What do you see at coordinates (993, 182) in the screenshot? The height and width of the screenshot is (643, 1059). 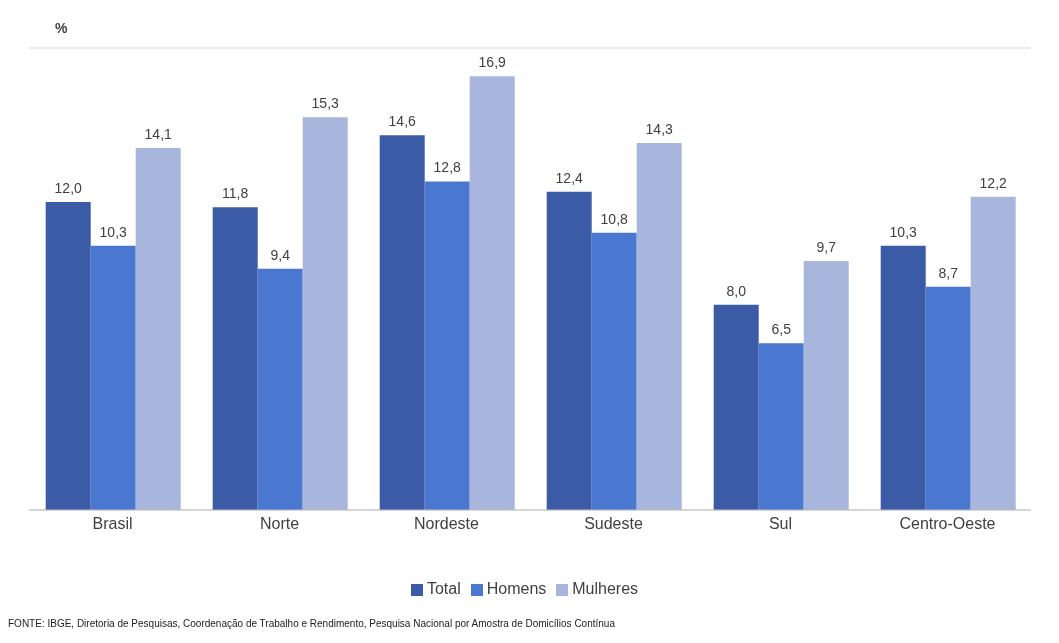 I see `data-label: 12,2` at bounding box center [993, 182].